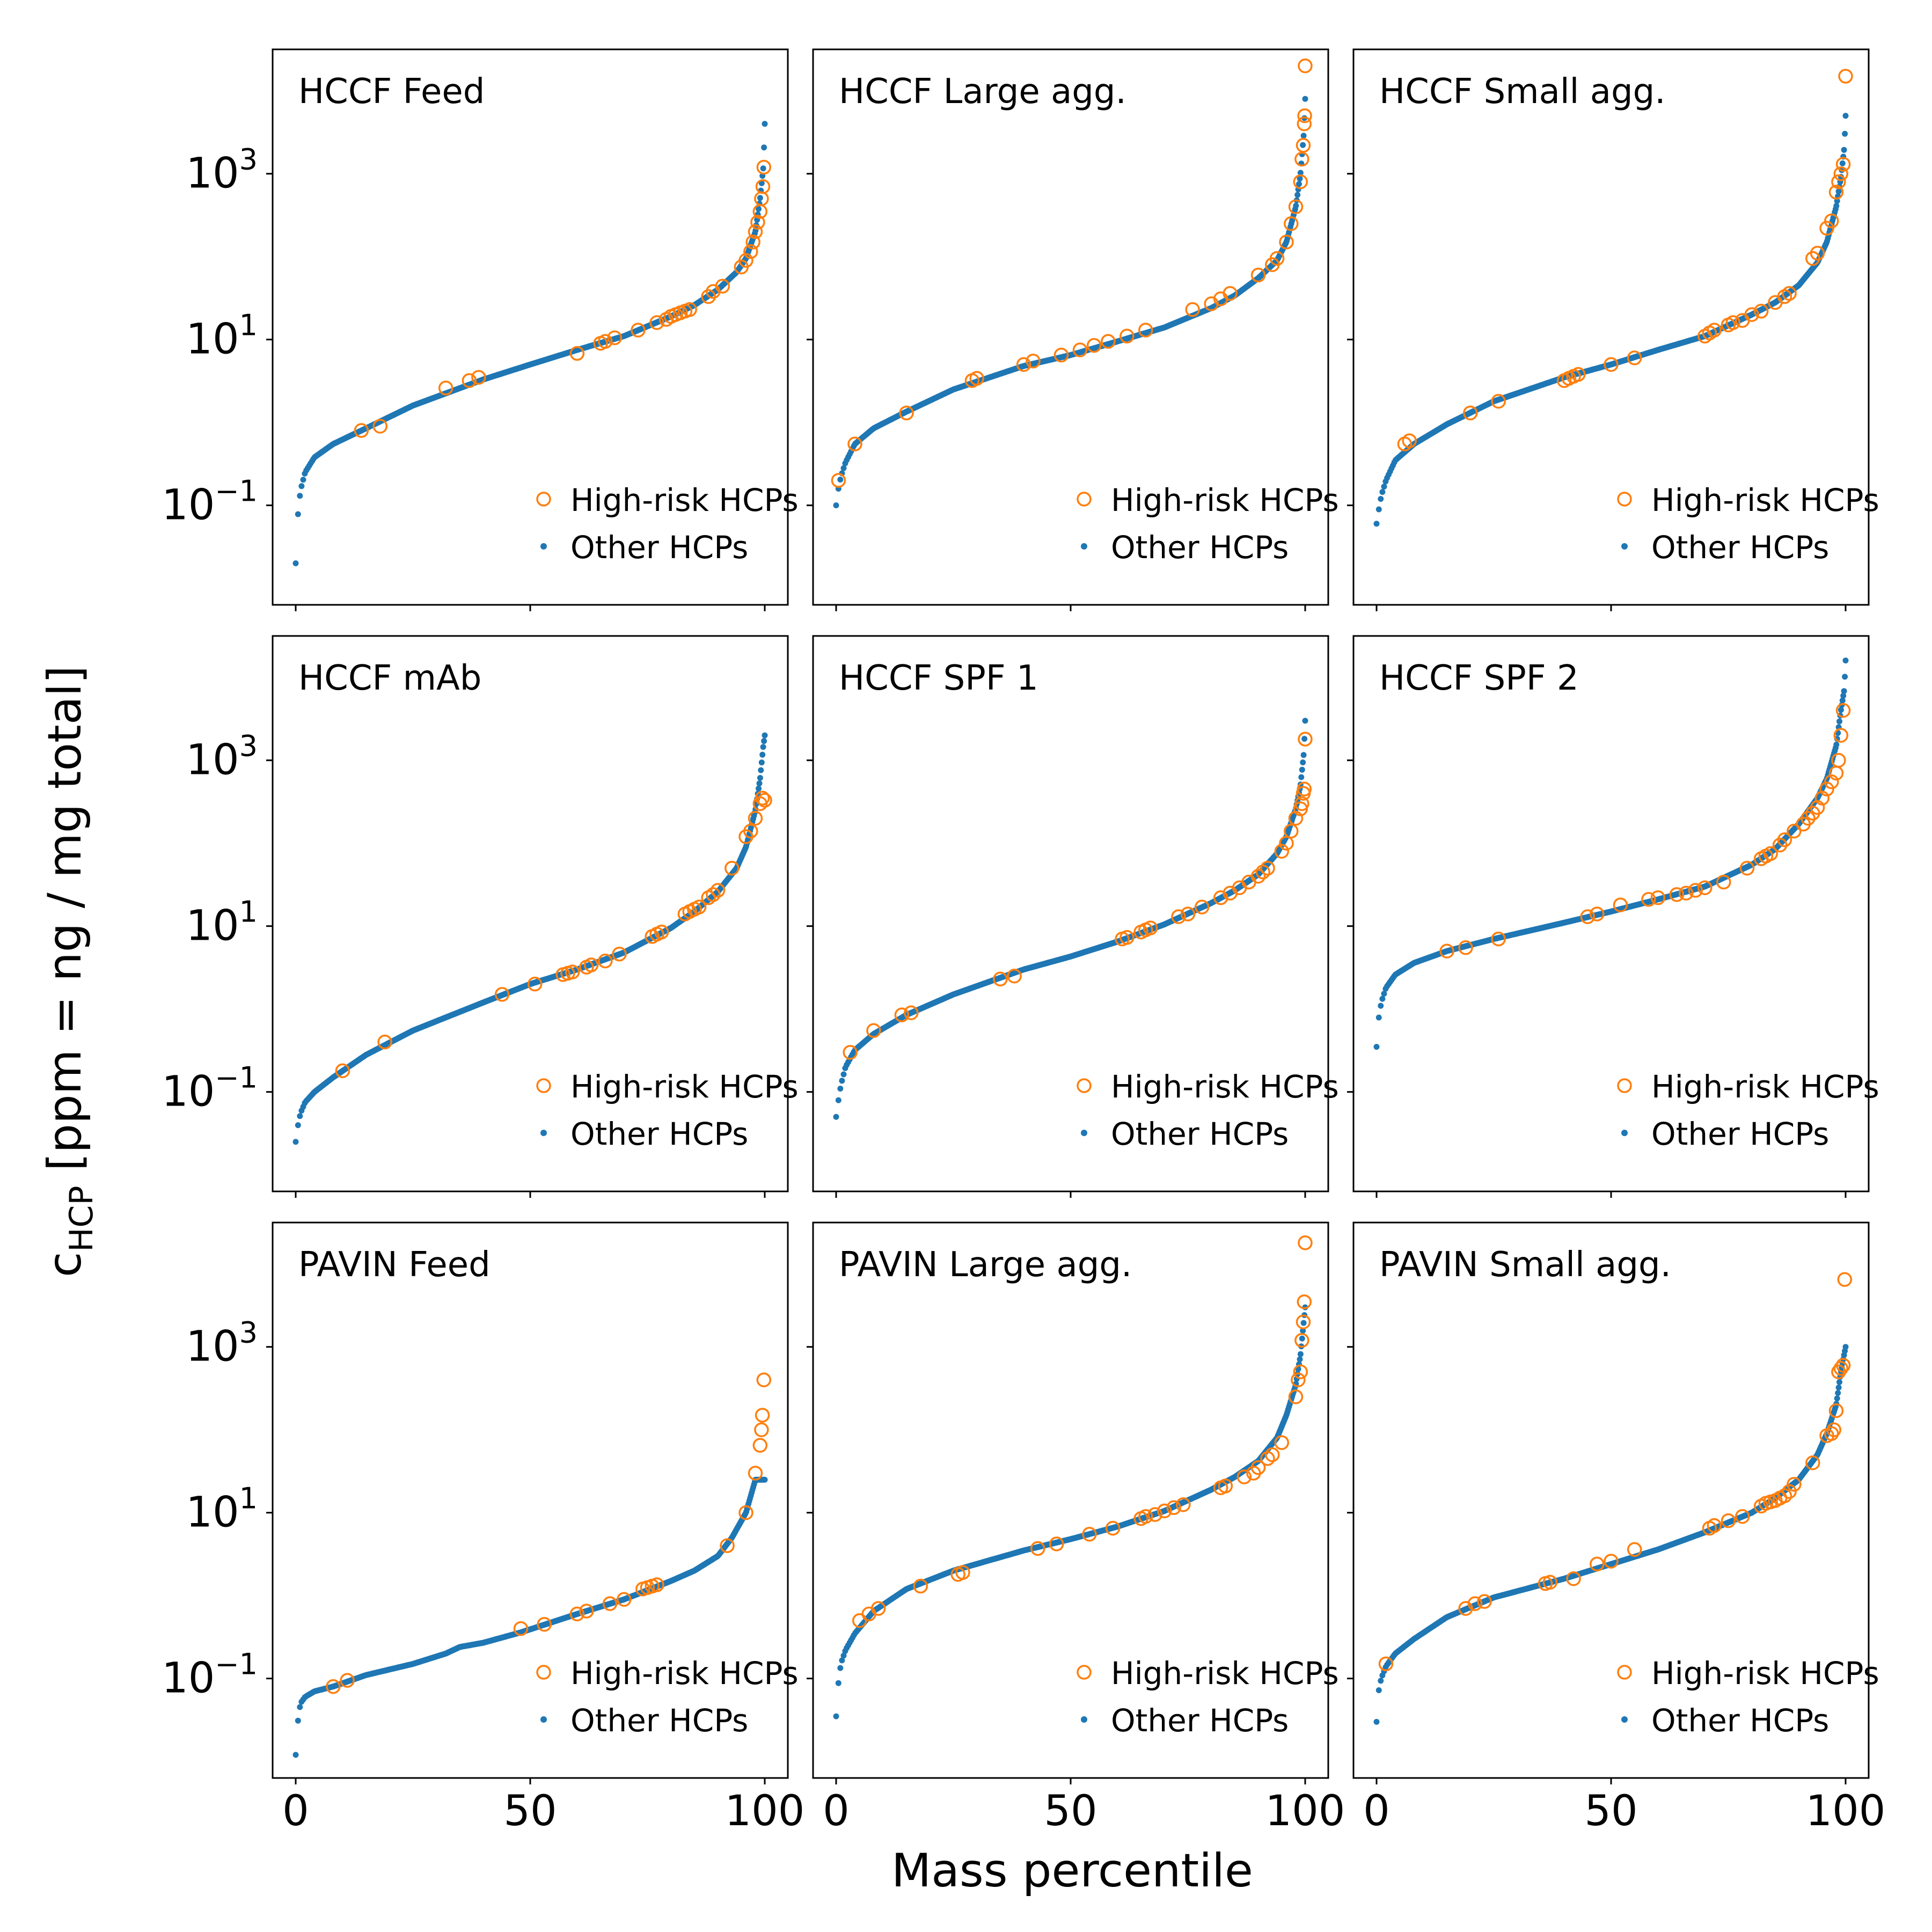 This screenshot has height=1932, width=1932. Describe the element at coordinates (1200, 547) in the screenshot. I see `legend-other-label: Other HCPs` at that location.